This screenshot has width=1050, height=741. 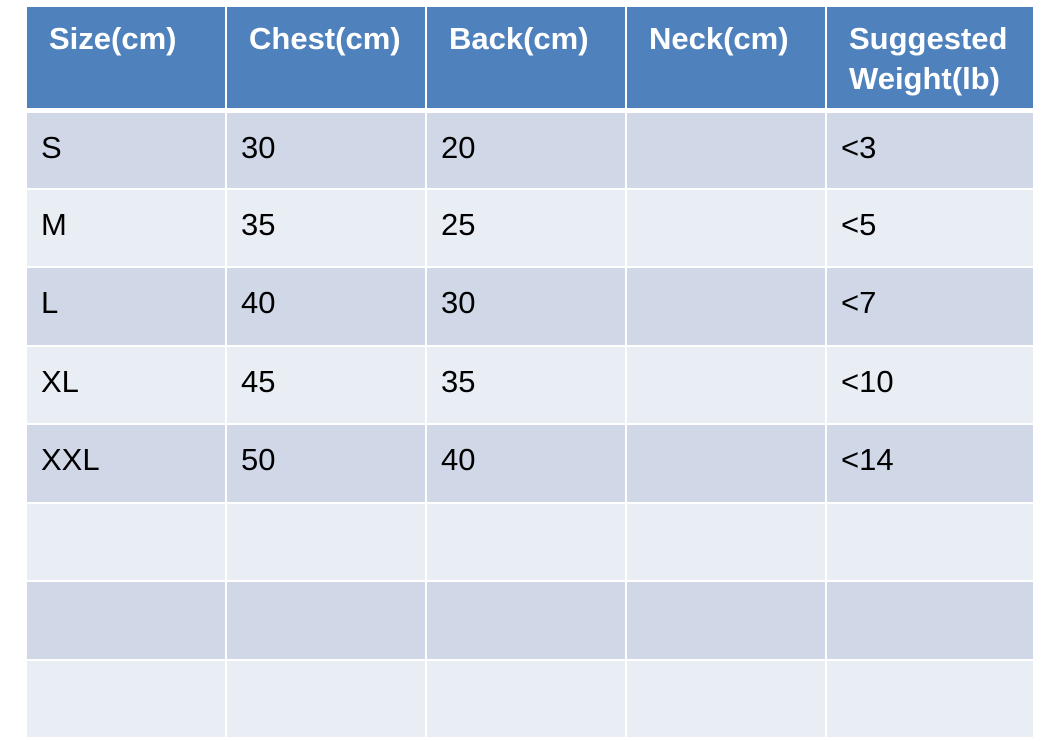 What do you see at coordinates (326, 59) in the screenshot?
I see `header-chest: Chest(cm)` at bounding box center [326, 59].